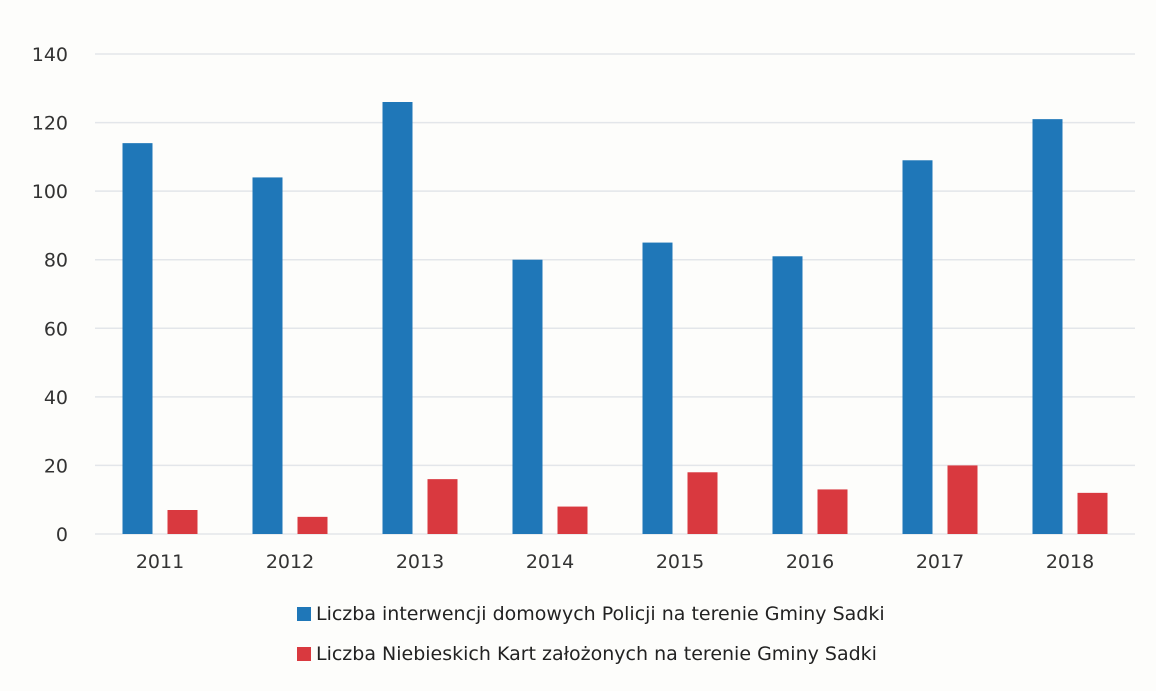  What do you see at coordinates (160, 562) in the screenshot?
I see `x-tick-label: 2011` at bounding box center [160, 562].